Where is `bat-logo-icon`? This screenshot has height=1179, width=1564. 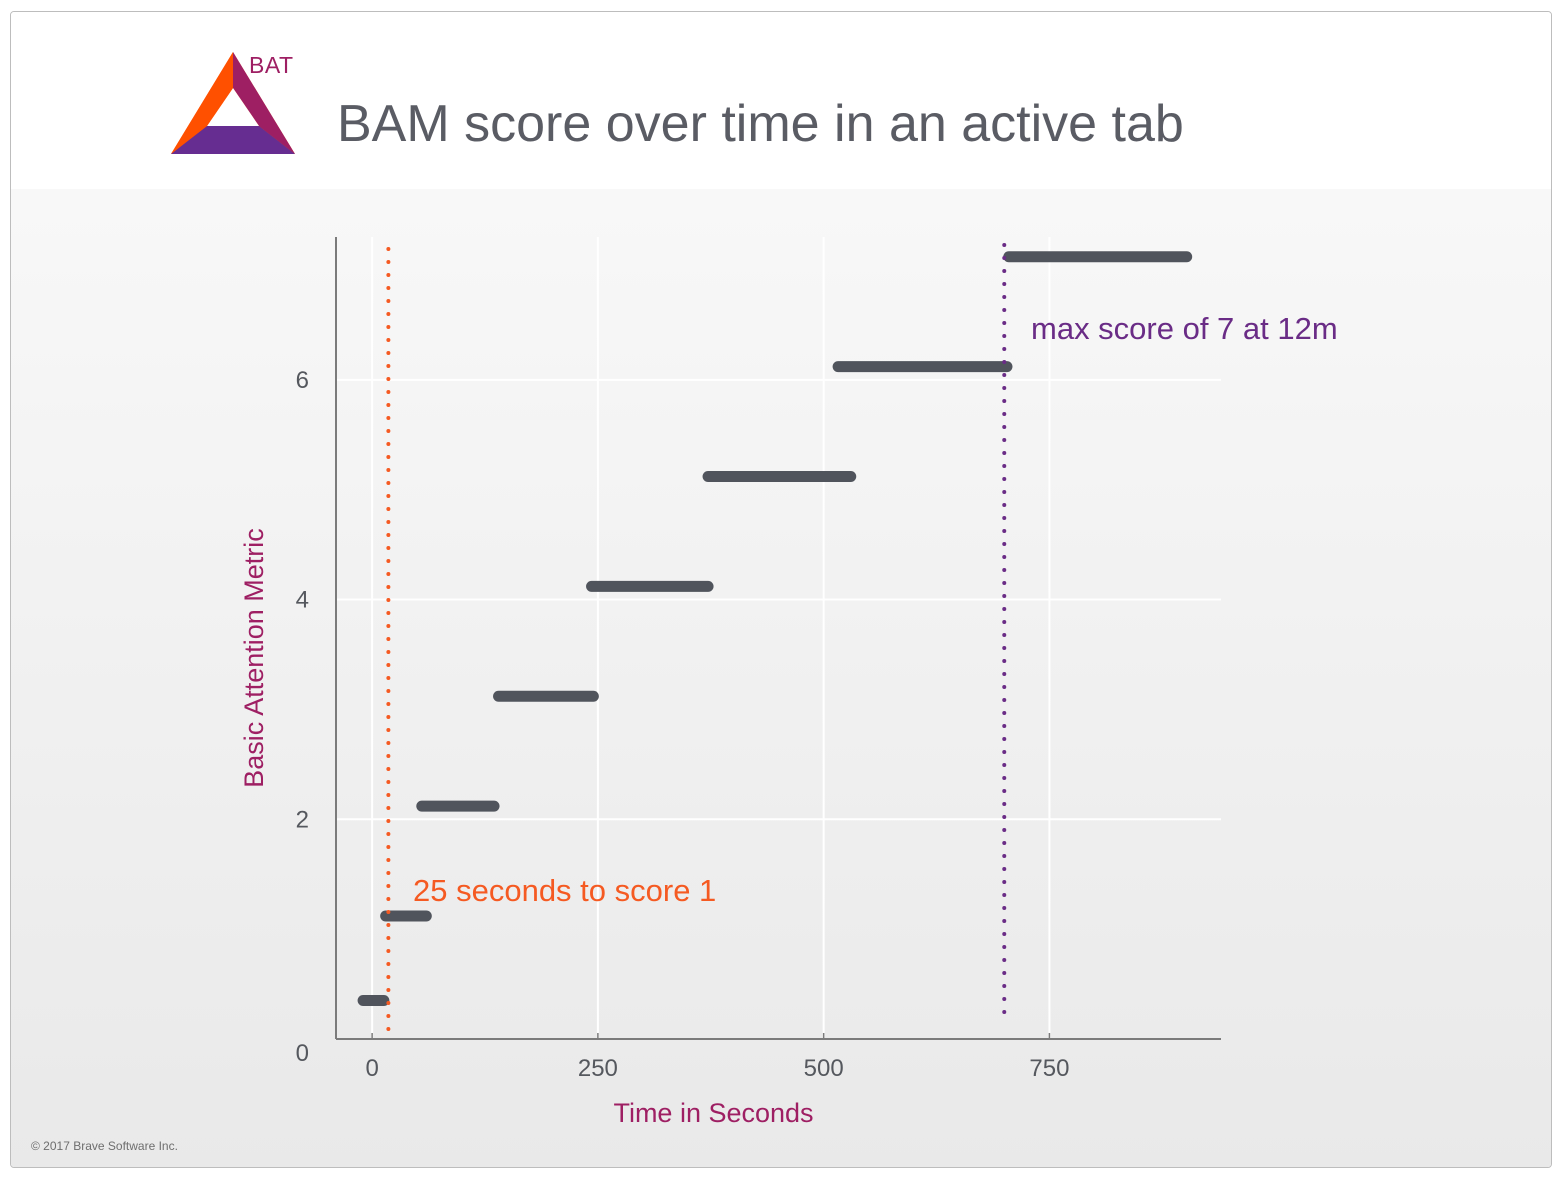 bat-logo-icon is located at coordinates (233, 103).